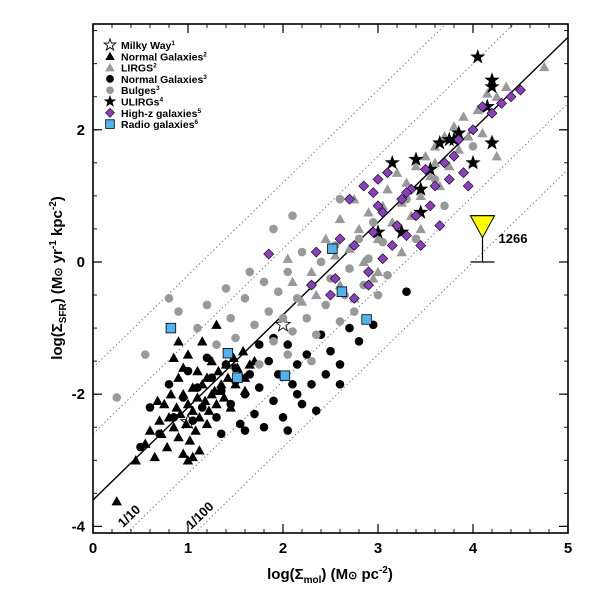 The image size is (595, 595). I want to click on x-tick-label: 2, so click(283, 548).